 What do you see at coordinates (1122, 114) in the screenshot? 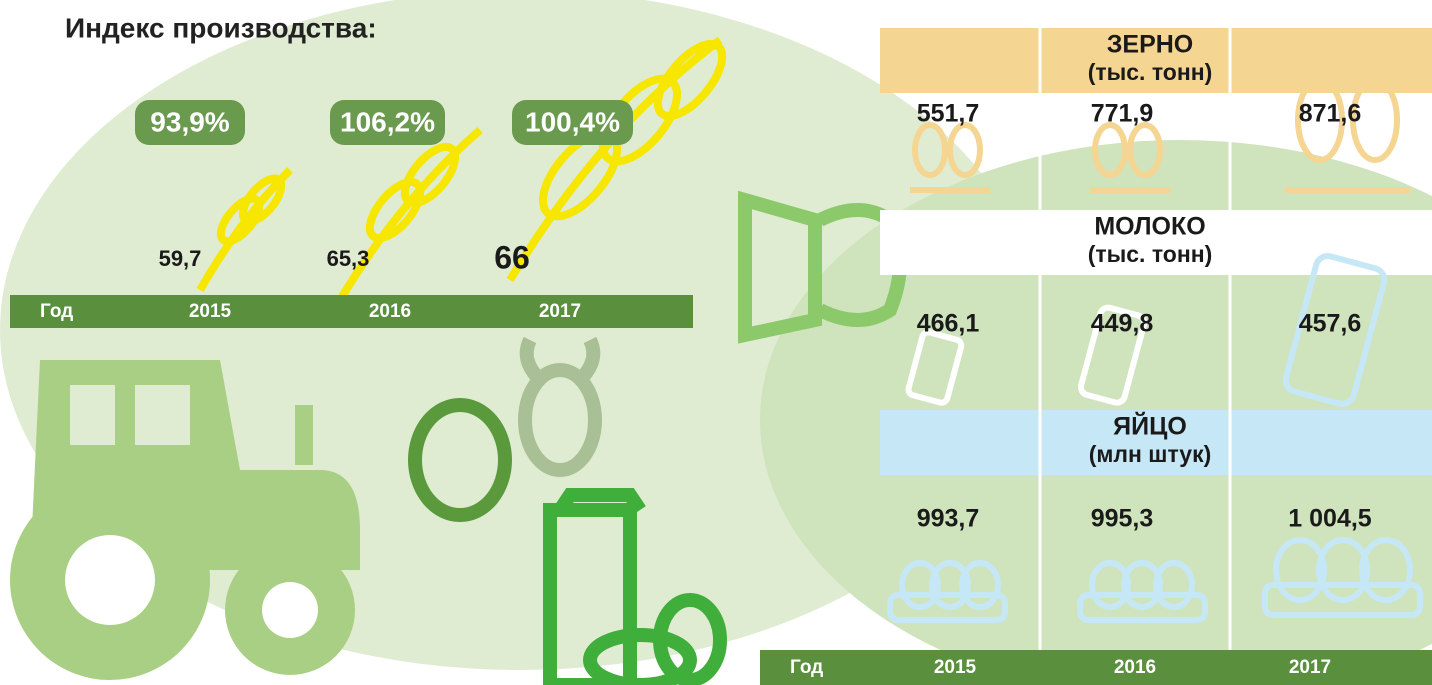
I see `section-value: 771,9` at bounding box center [1122, 114].